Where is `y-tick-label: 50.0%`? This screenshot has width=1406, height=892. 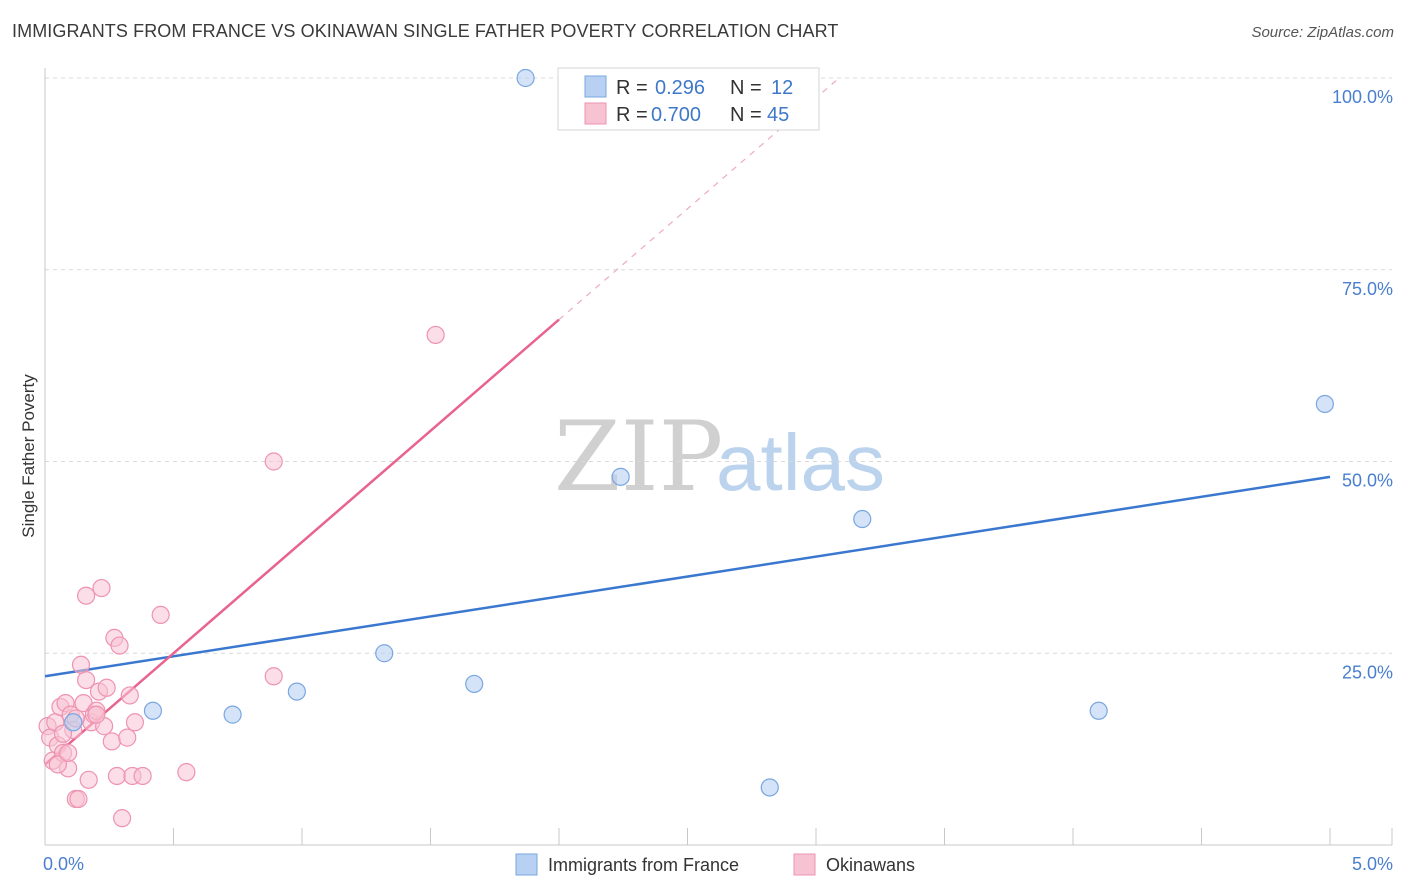 y-tick-label: 50.0% is located at coordinates (1367, 481).